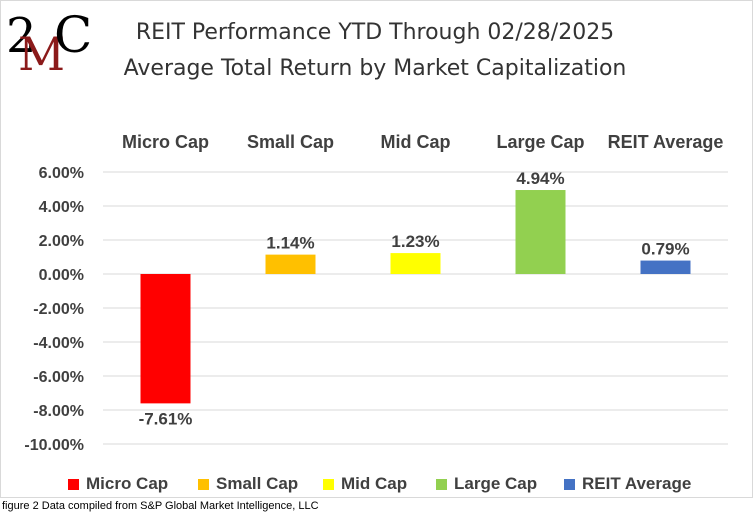  What do you see at coordinates (540, 178) in the screenshot?
I see `data-label: 4.94%` at bounding box center [540, 178].